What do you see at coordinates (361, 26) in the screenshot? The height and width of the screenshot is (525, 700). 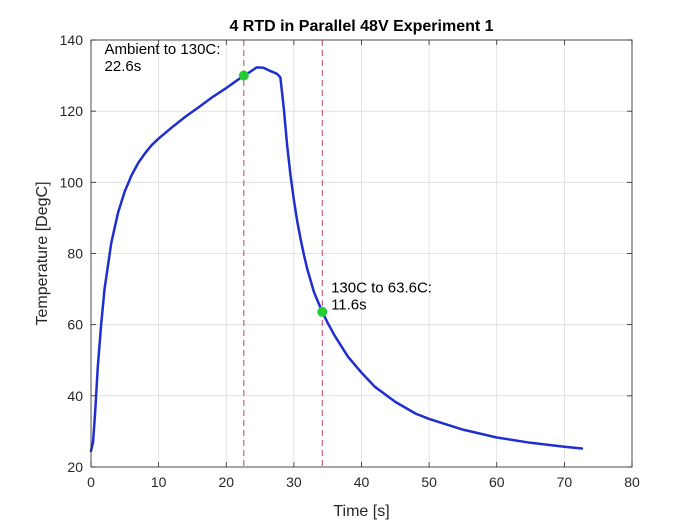 I see `chart-title: 4 RTD in Parallel 48V Experiment 1` at bounding box center [361, 26].